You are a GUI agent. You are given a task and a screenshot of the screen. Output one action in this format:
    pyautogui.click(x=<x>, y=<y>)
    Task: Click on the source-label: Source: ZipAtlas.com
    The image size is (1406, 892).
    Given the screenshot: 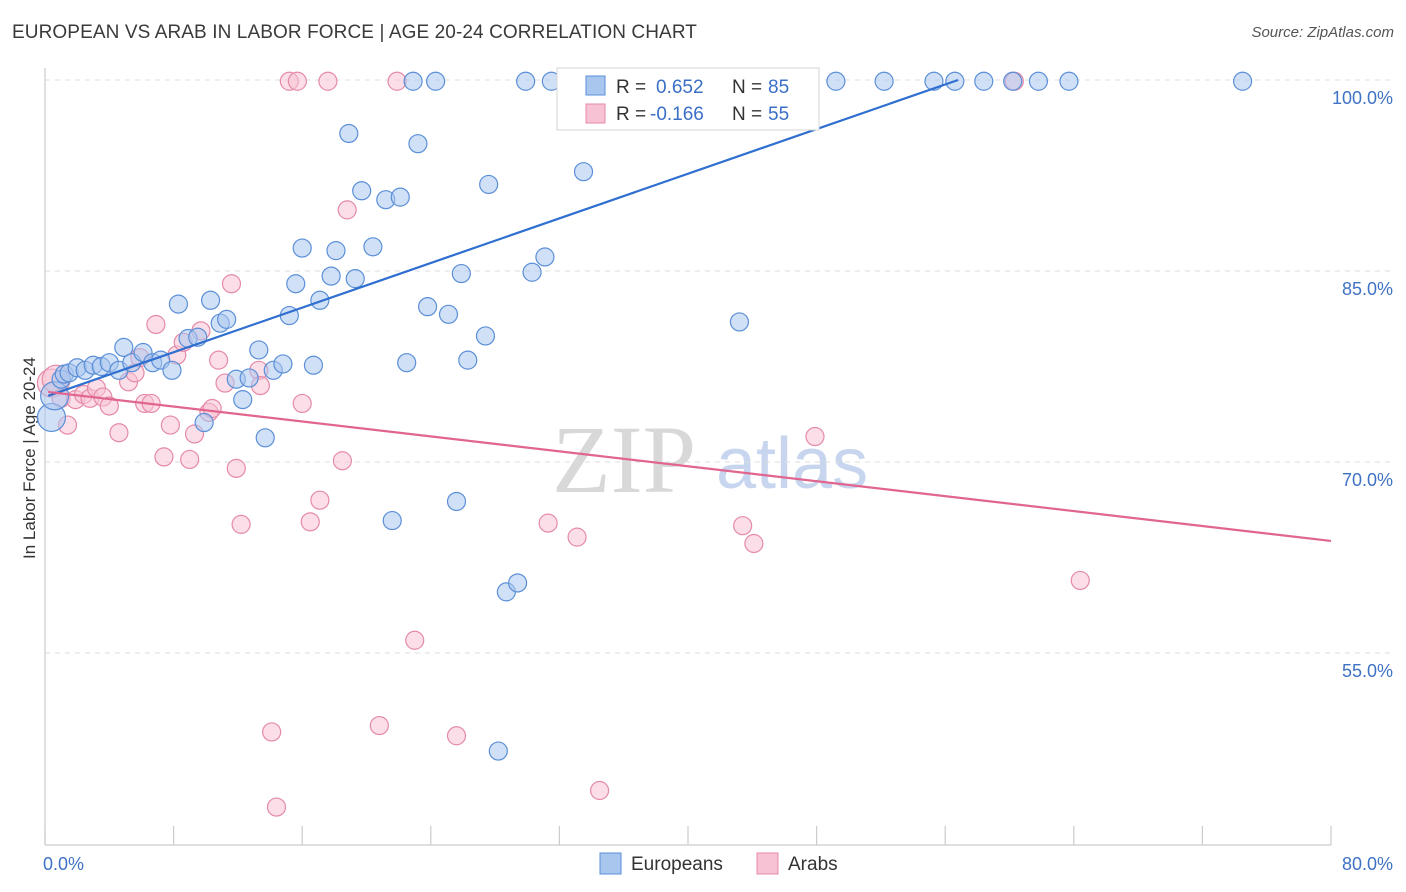 What is the action you would take?
    pyautogui.click(x=1322, y=32)
    